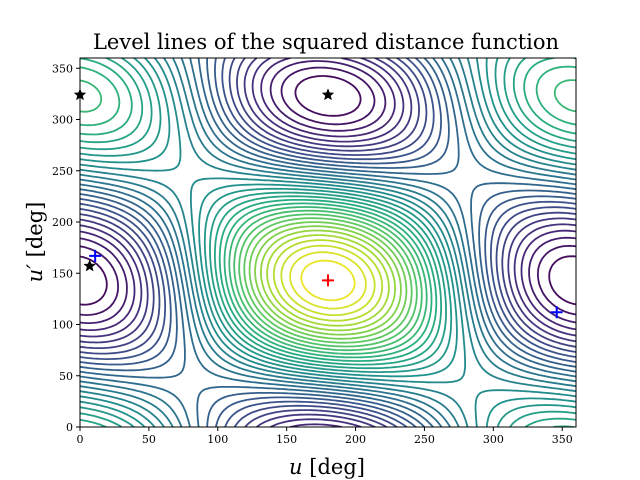 This screenshot has height=480, width=640. I want to click on contour-level, so click(328, 280).